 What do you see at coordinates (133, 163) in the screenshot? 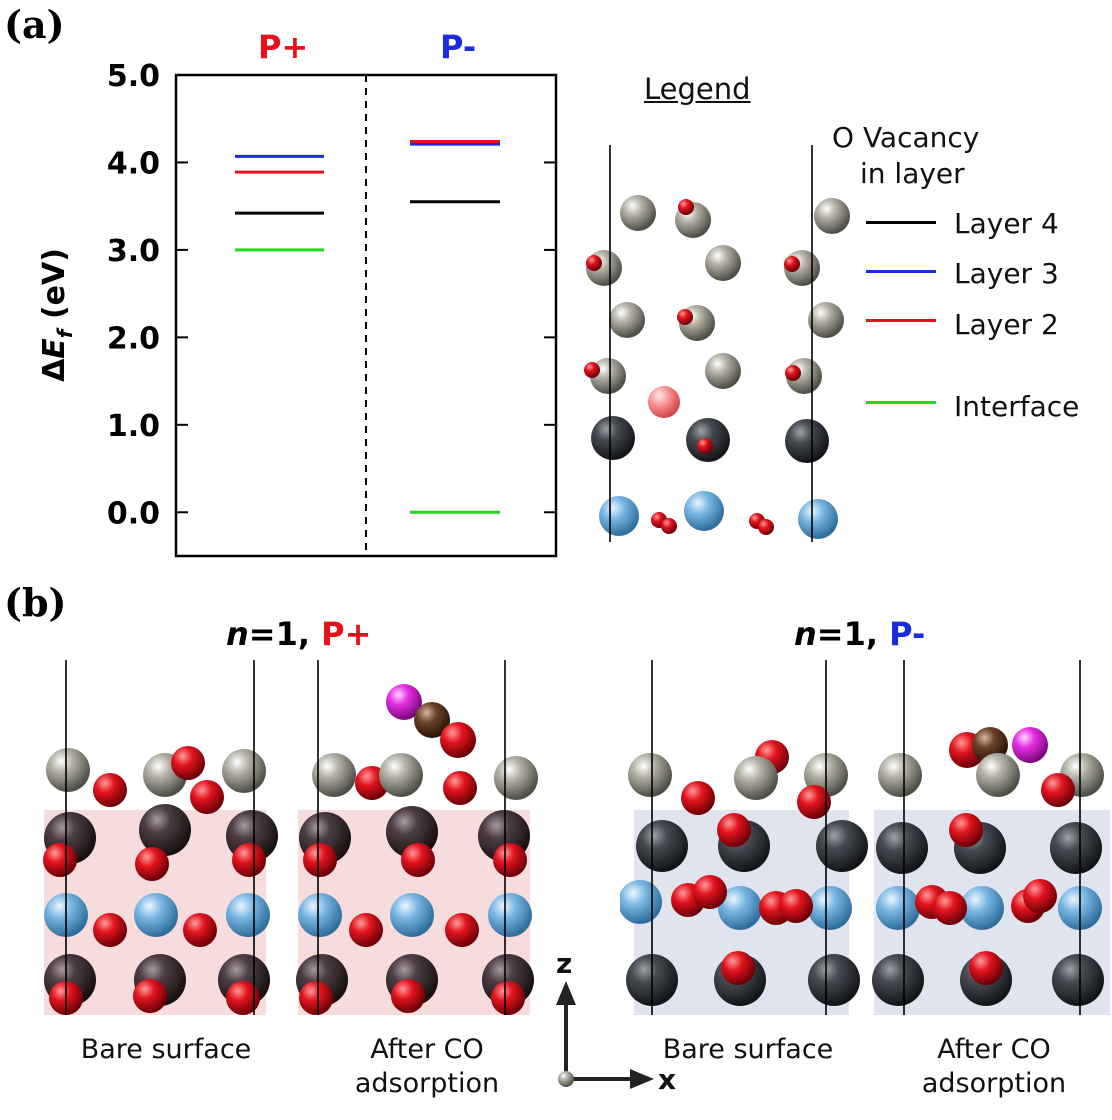
I see `y-tick-label: 4.0` at bounding box center [133, 163].